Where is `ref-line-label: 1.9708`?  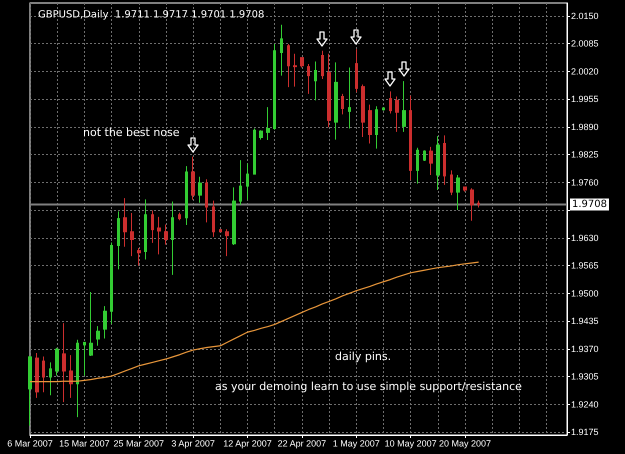 ref-line-label: 1.9708 is located at coordinates (589, 204).